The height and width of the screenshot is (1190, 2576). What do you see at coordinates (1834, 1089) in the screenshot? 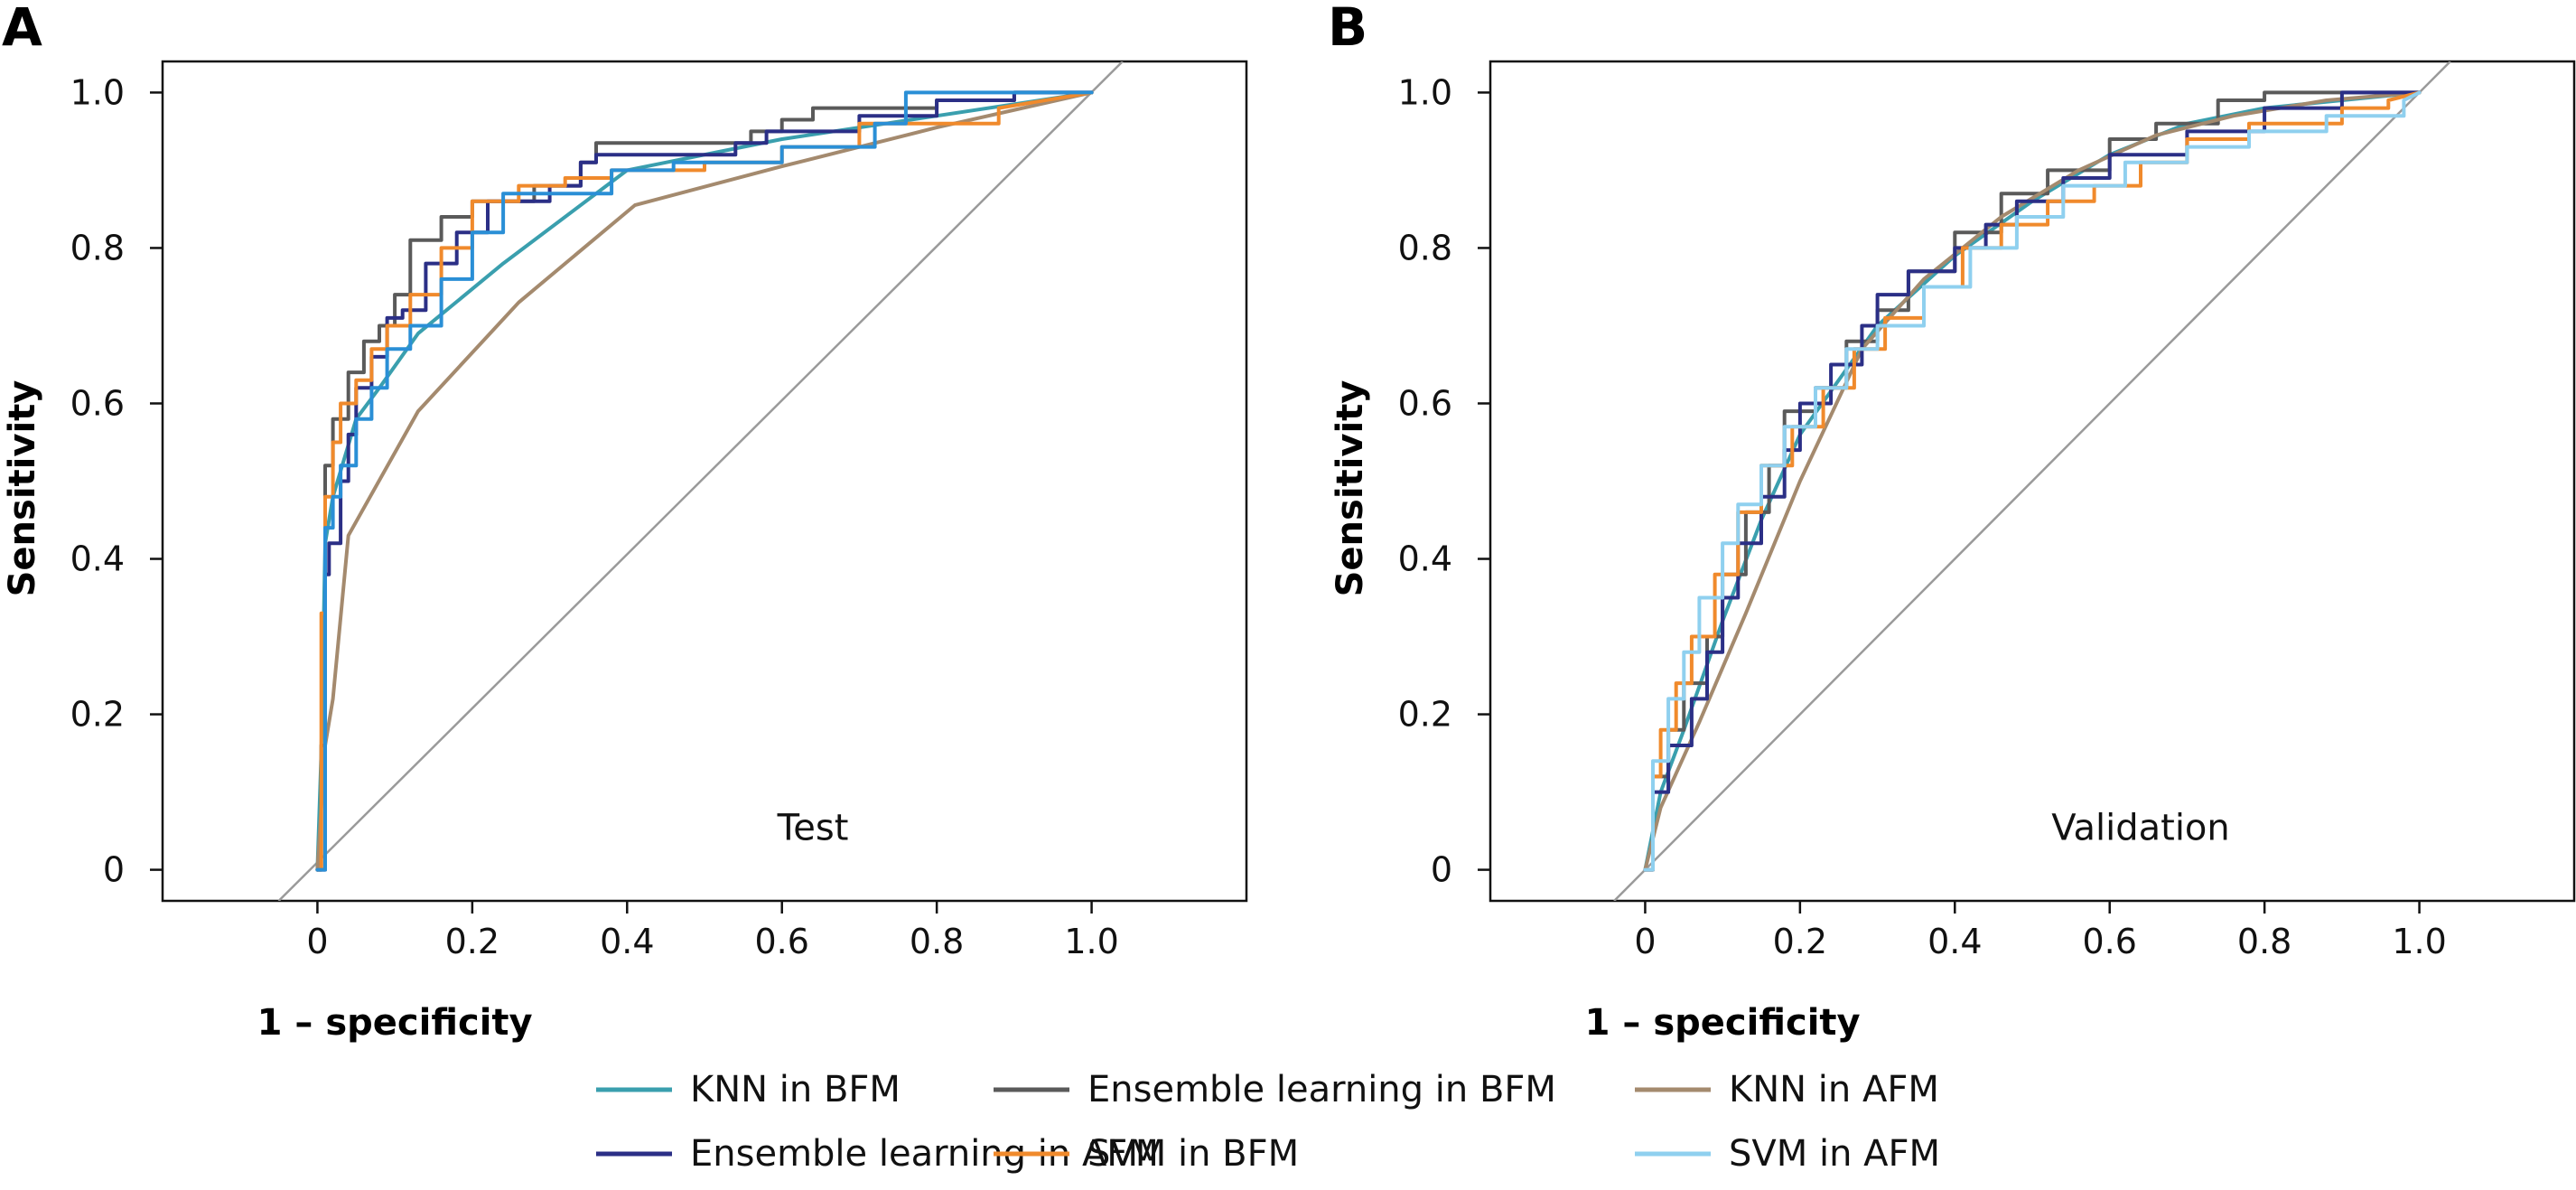
I see `legend-label: KNN in AFM` at bounding box center [1834, 1089].